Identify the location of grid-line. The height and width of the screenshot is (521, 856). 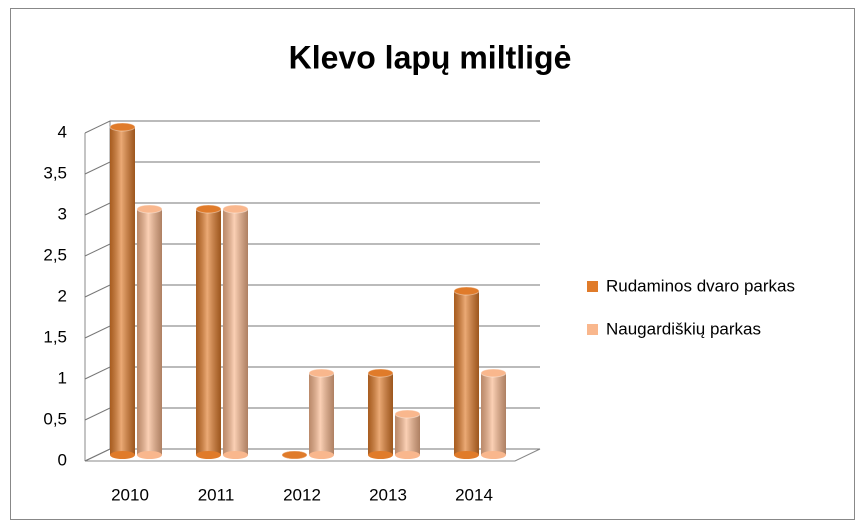
(312, 127).